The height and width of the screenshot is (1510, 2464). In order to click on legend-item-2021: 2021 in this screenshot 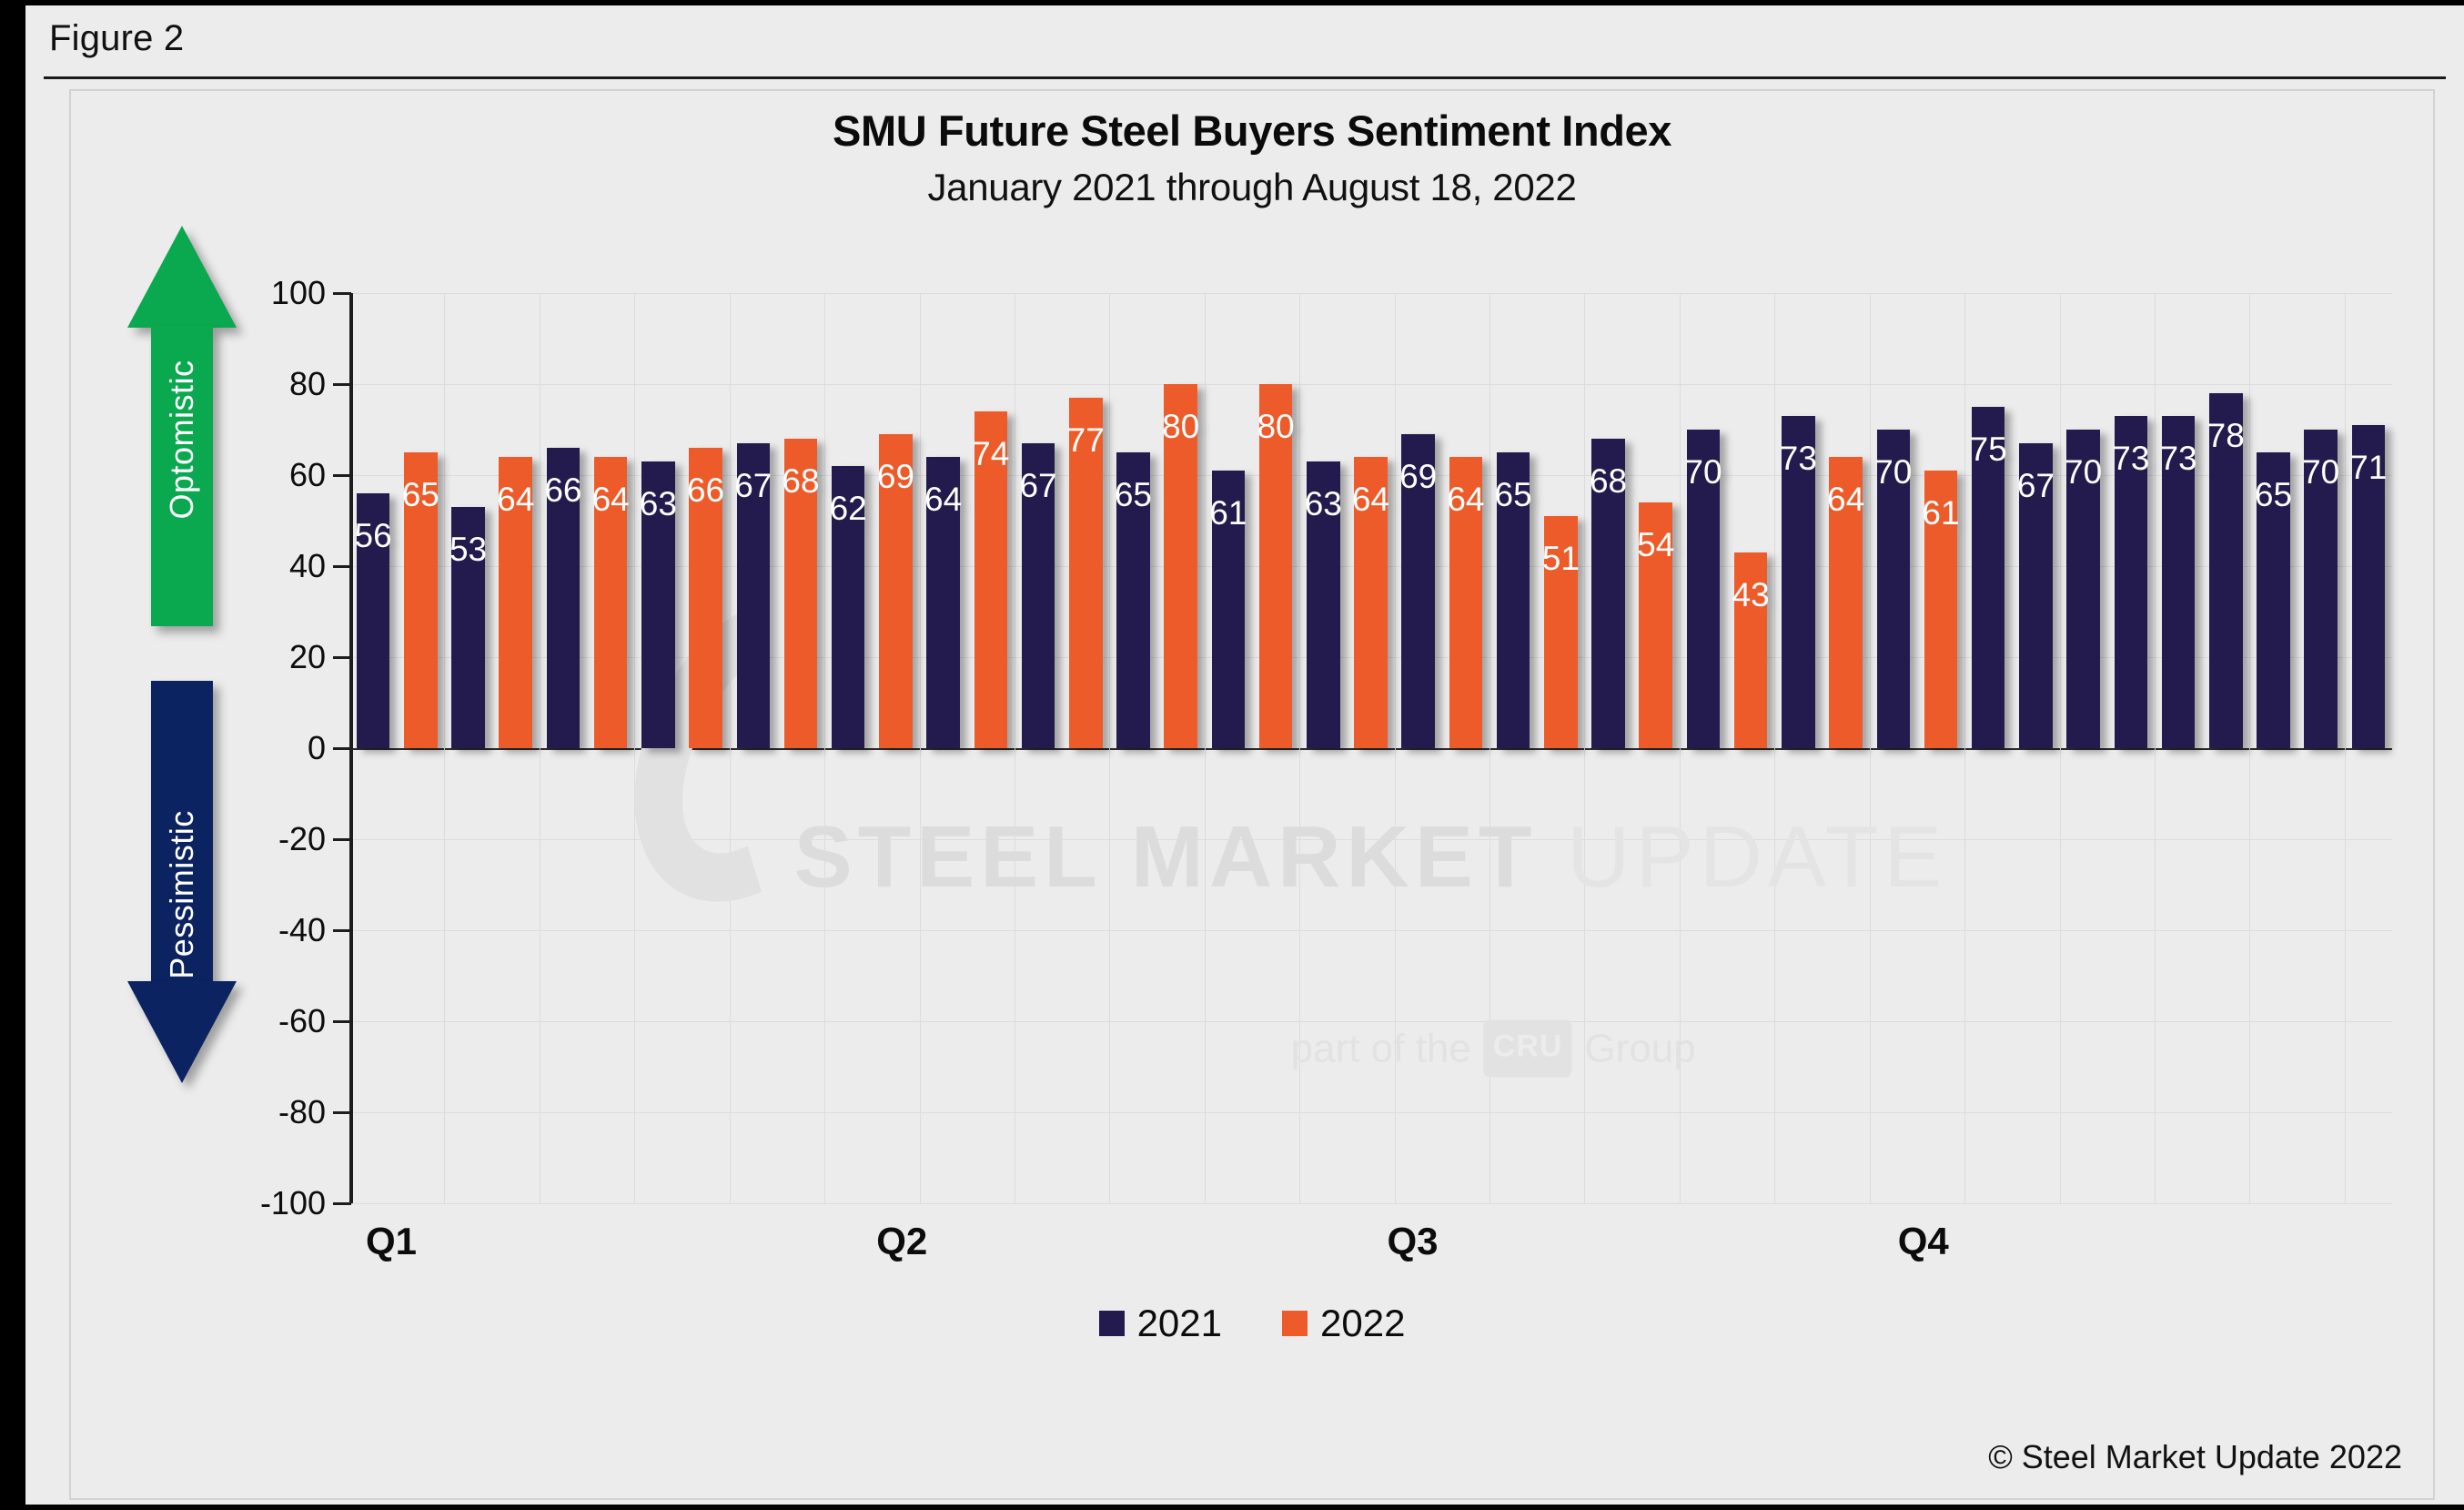, I will do `click(1160, 1323)`.